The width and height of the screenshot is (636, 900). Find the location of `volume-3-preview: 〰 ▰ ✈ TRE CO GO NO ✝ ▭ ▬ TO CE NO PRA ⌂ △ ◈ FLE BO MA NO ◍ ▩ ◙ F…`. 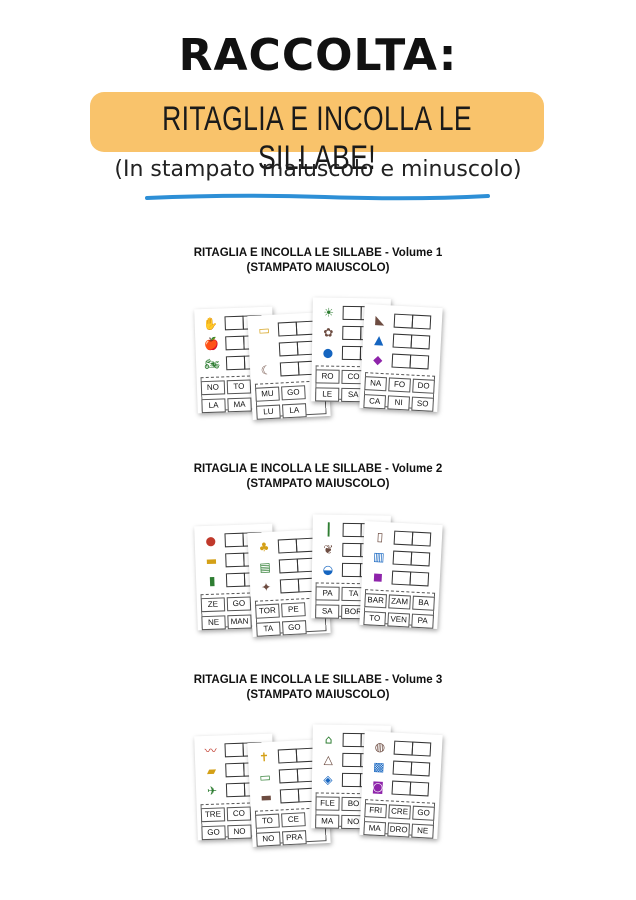

volume-3-preview: 〰 ▰ ✈ TRE CO GO NO ✝ ▭ ▬ TO CE NO PRA ⌂ △ ◈ FLE BO MA NO ◍ ▩ ◙ F… is located at coordinates (318, 789).